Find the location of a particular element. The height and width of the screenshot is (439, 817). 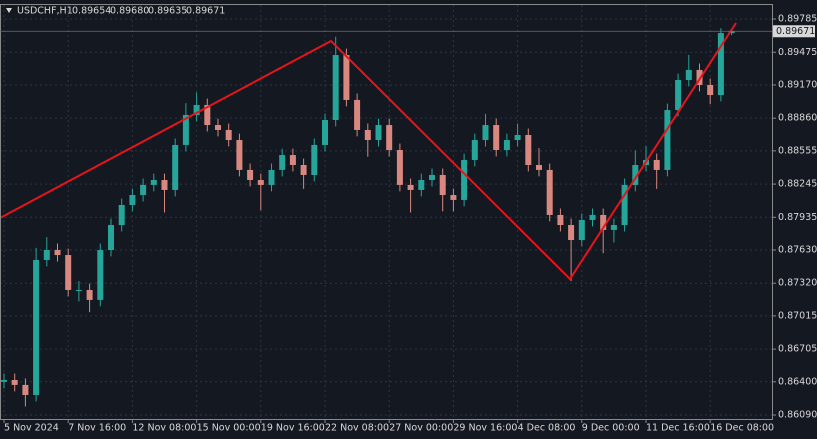

y-tick-label: 0.86400 is located at coordinates (797, 381).